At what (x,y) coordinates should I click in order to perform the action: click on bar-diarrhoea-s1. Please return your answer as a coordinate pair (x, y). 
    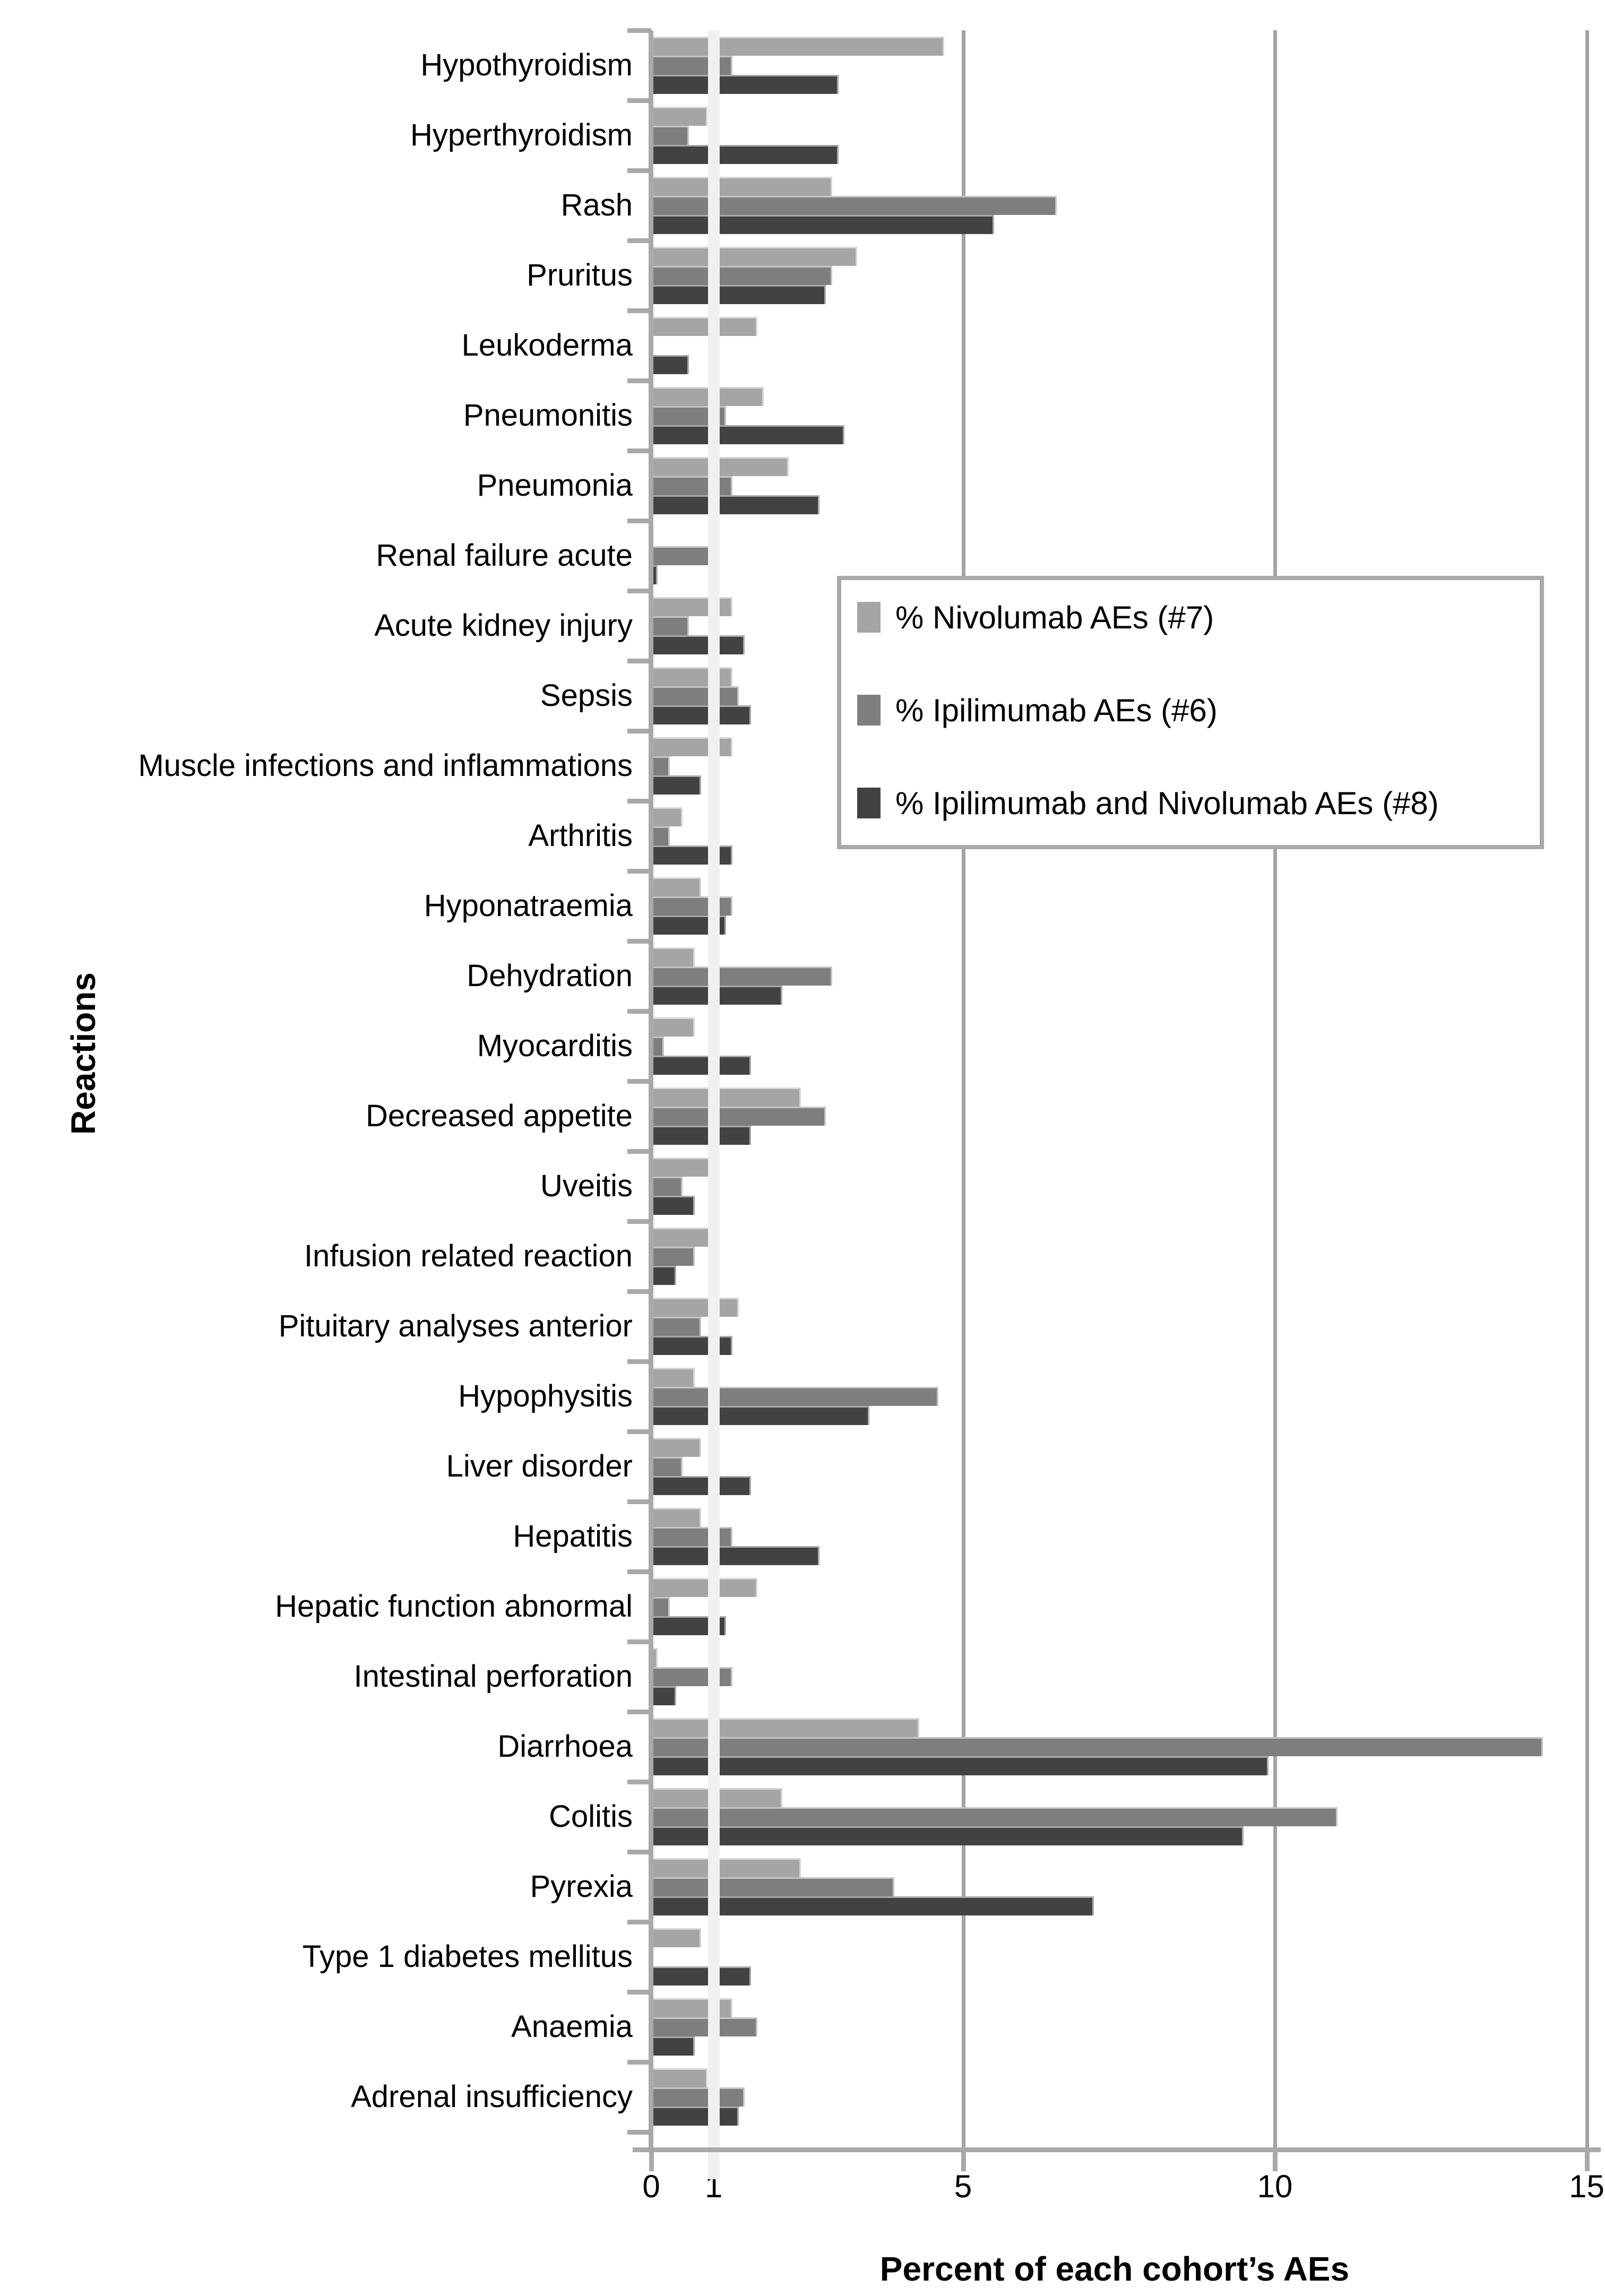
    Looking at the image, I should click on (1097, 1746).